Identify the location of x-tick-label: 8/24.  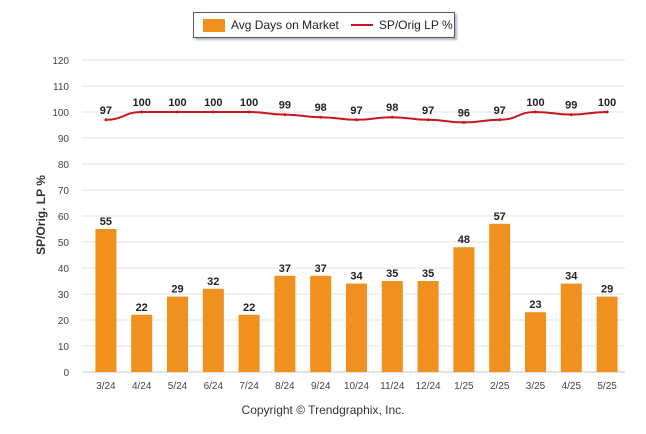
(285, 386).